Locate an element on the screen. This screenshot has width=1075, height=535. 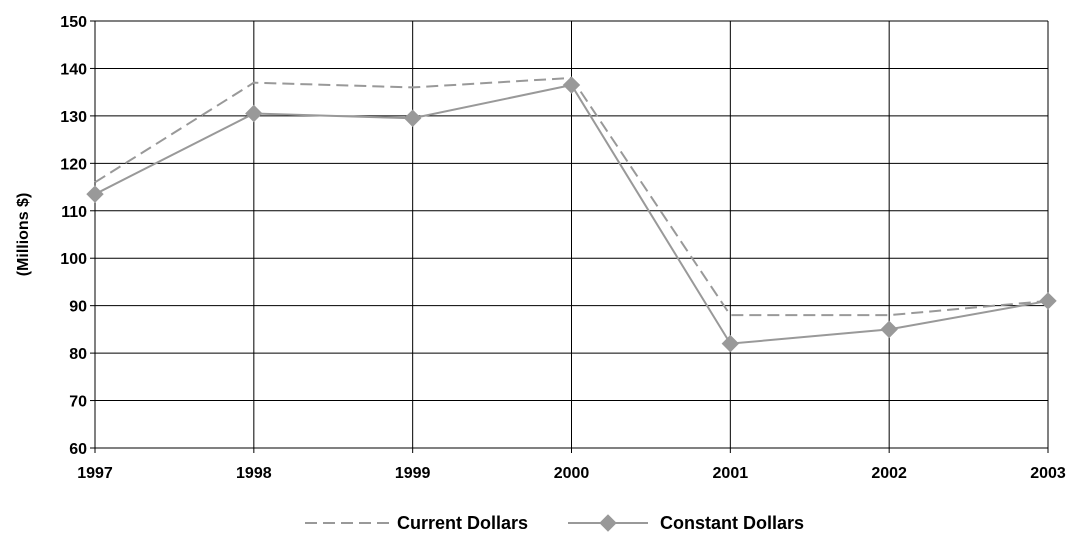
x-tick-label: 2000 is located at coordinates (572, 473).